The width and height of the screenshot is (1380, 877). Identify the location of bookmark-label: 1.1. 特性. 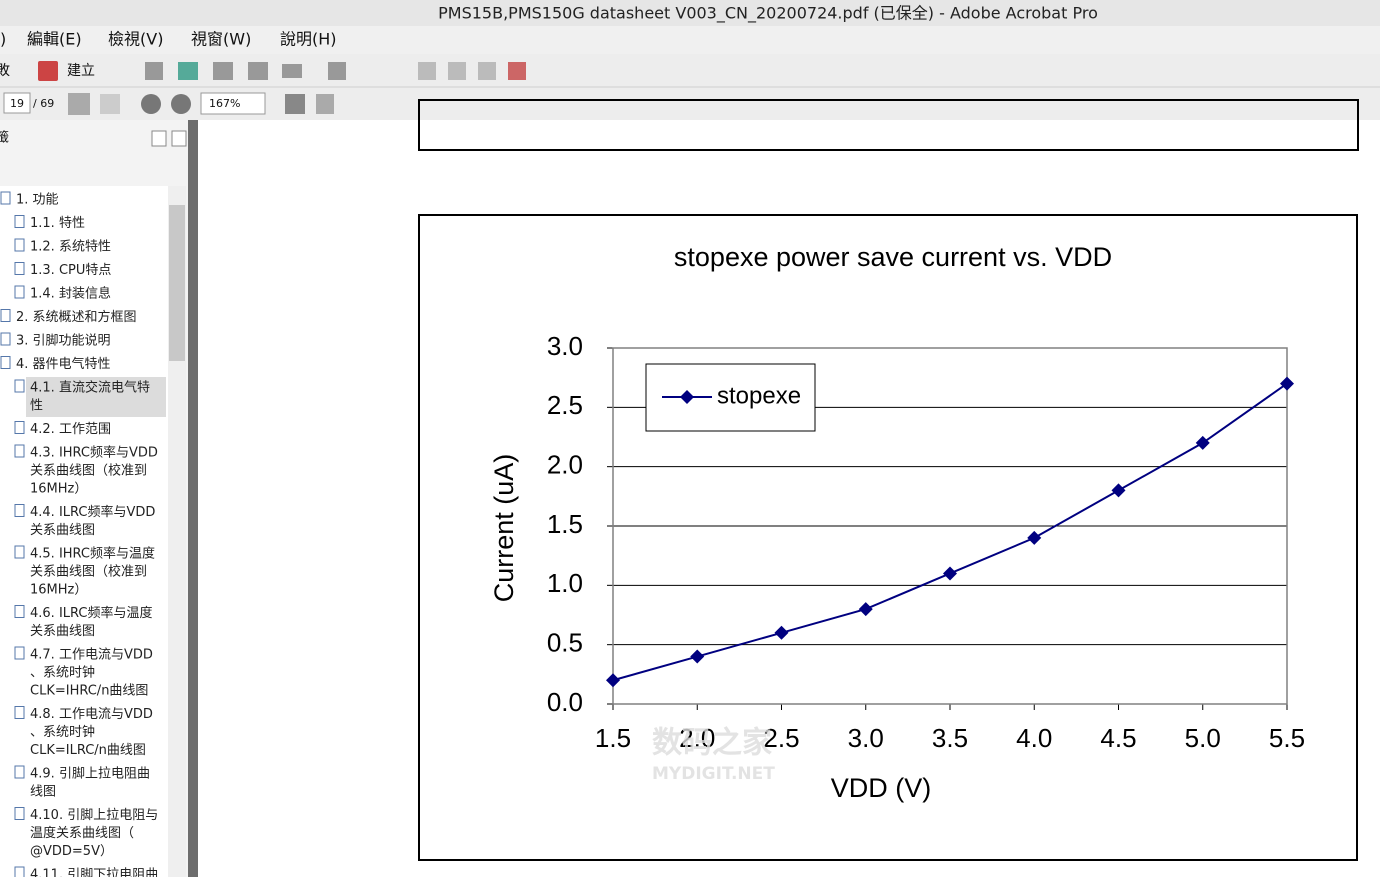
(57, 223).